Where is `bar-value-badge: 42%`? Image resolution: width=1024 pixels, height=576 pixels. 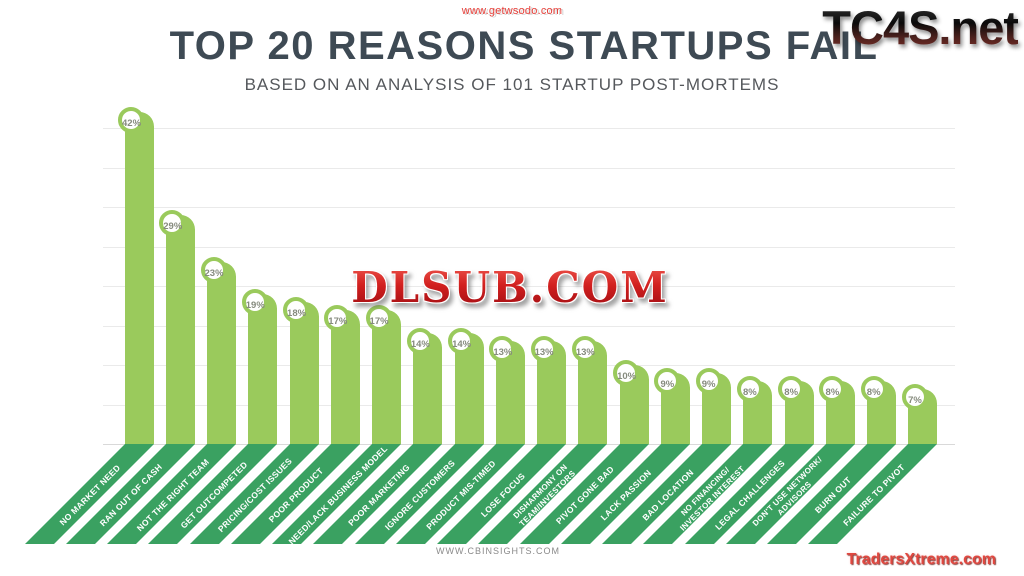 bar-value-badge: 42% is located at coordinates (131, 120).